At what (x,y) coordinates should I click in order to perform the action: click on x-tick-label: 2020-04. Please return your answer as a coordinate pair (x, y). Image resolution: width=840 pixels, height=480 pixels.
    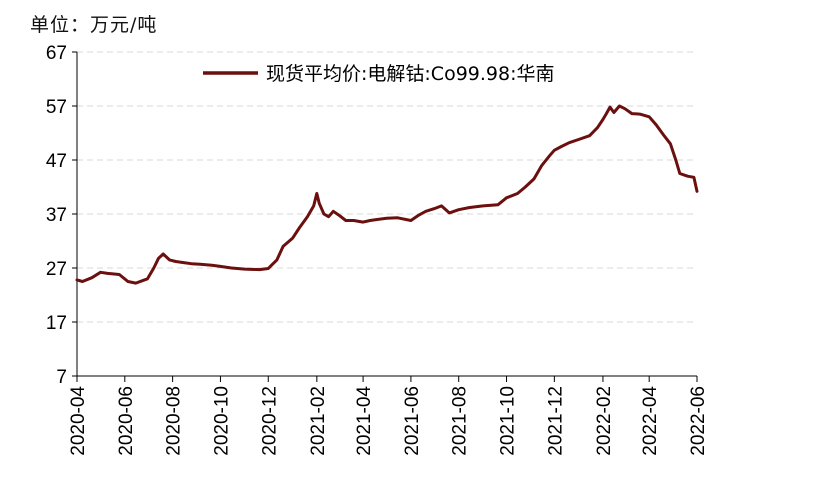
    Looking at the image, I should click on (78, 421).